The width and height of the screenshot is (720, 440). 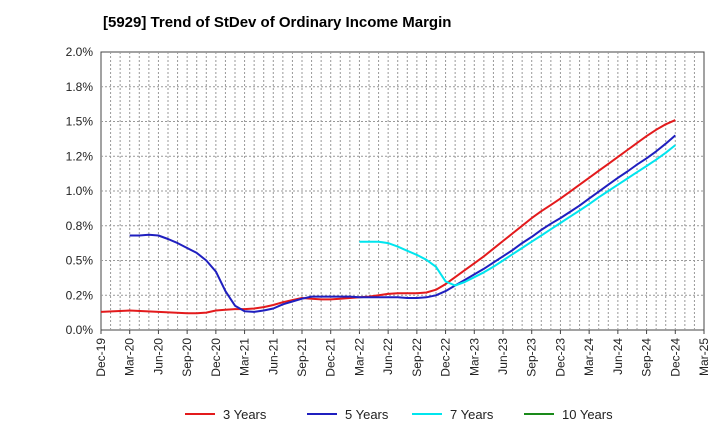 I want to click on legend-label-3-years: 3 Years, so click(x=245, y=414).